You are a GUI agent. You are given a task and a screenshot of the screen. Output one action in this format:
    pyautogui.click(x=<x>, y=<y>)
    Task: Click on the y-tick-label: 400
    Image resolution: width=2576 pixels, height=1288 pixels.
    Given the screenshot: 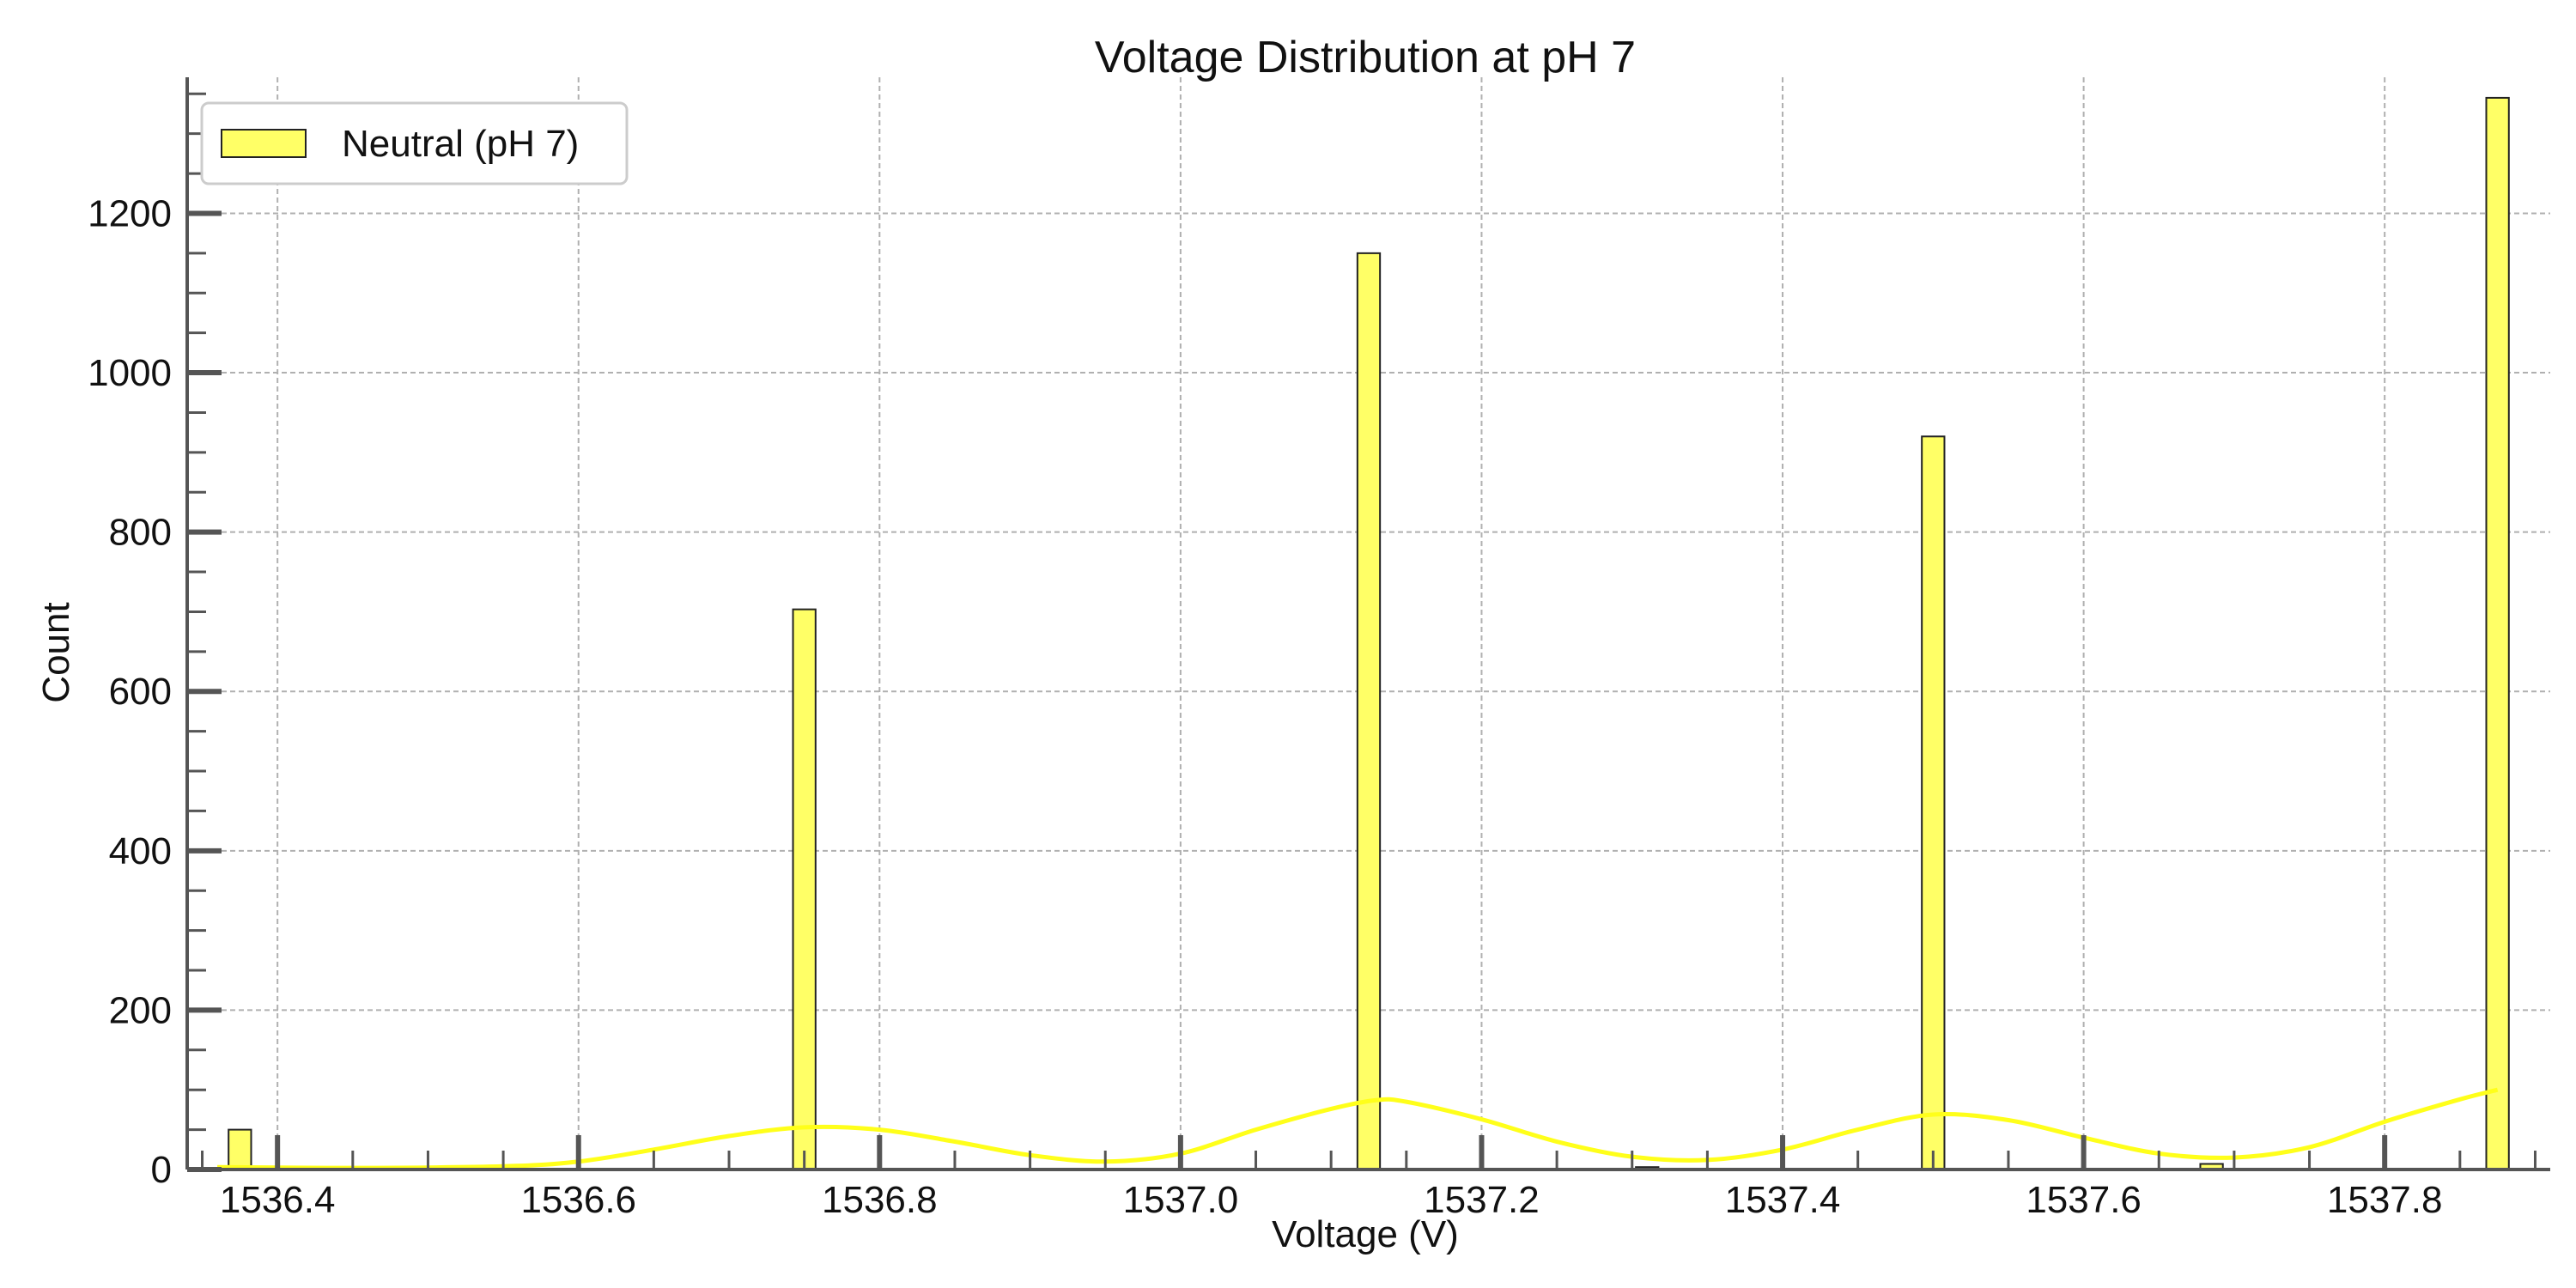 What is the action you would take?
    pyautogui.click(x=140, y=851)
    